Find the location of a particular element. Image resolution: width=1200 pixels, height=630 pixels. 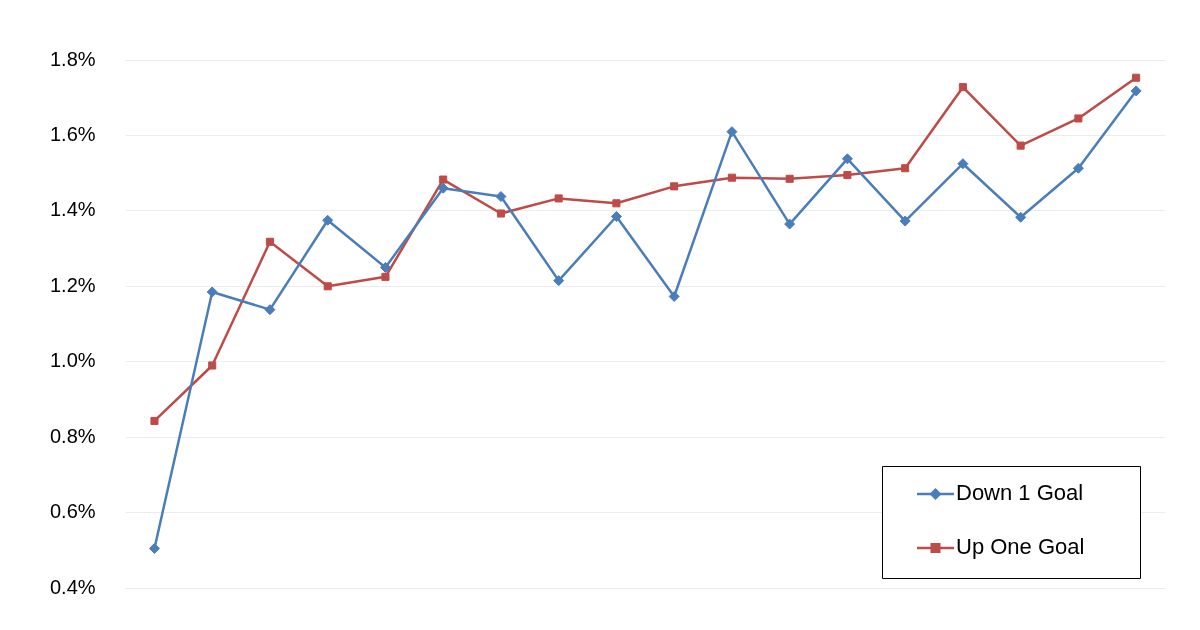

legend-label: Up One Goal is located at coordinates (1020, 547).